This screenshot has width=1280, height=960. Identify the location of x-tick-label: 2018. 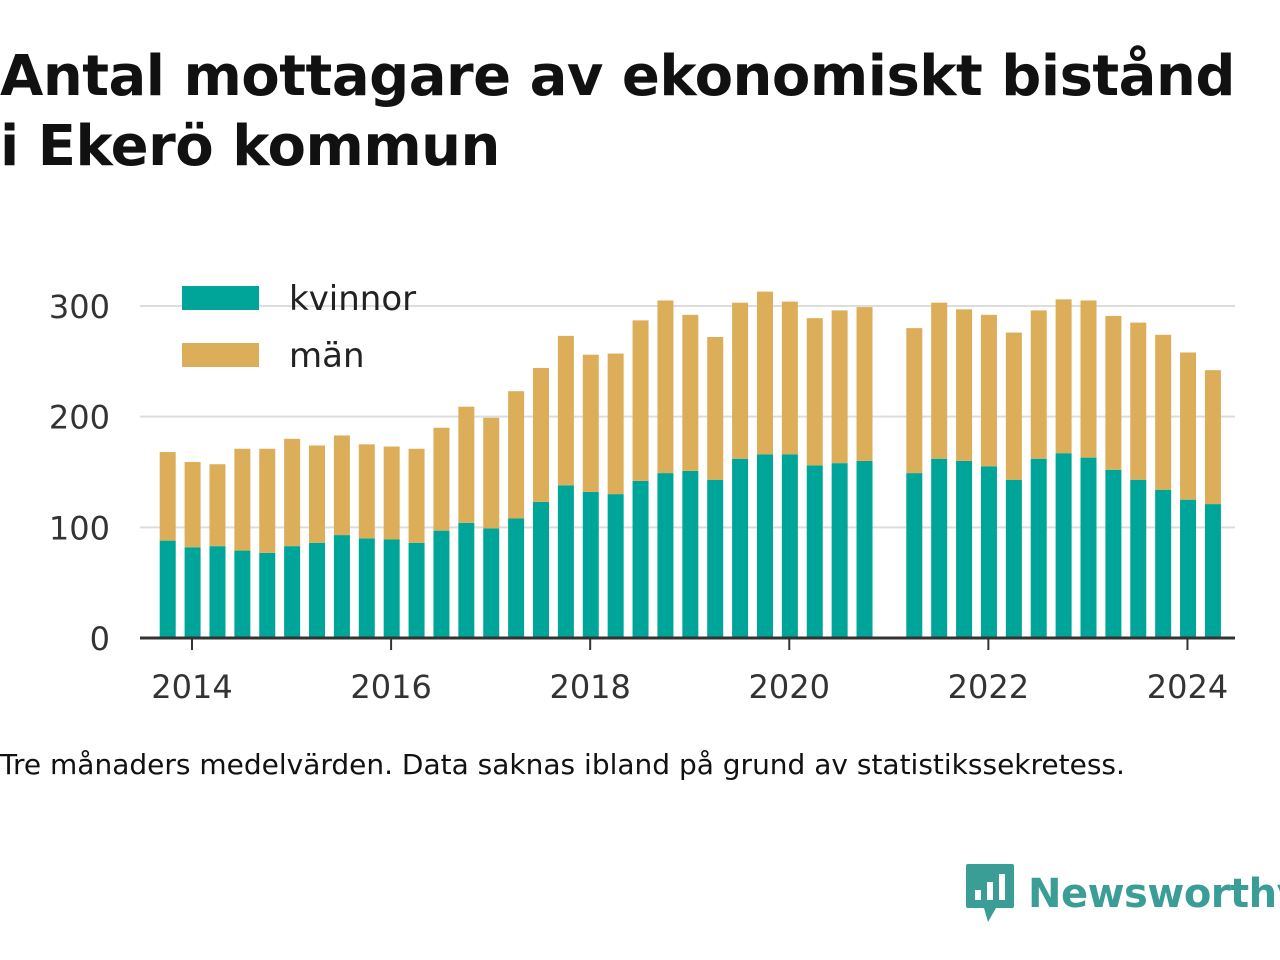
(589, 687).